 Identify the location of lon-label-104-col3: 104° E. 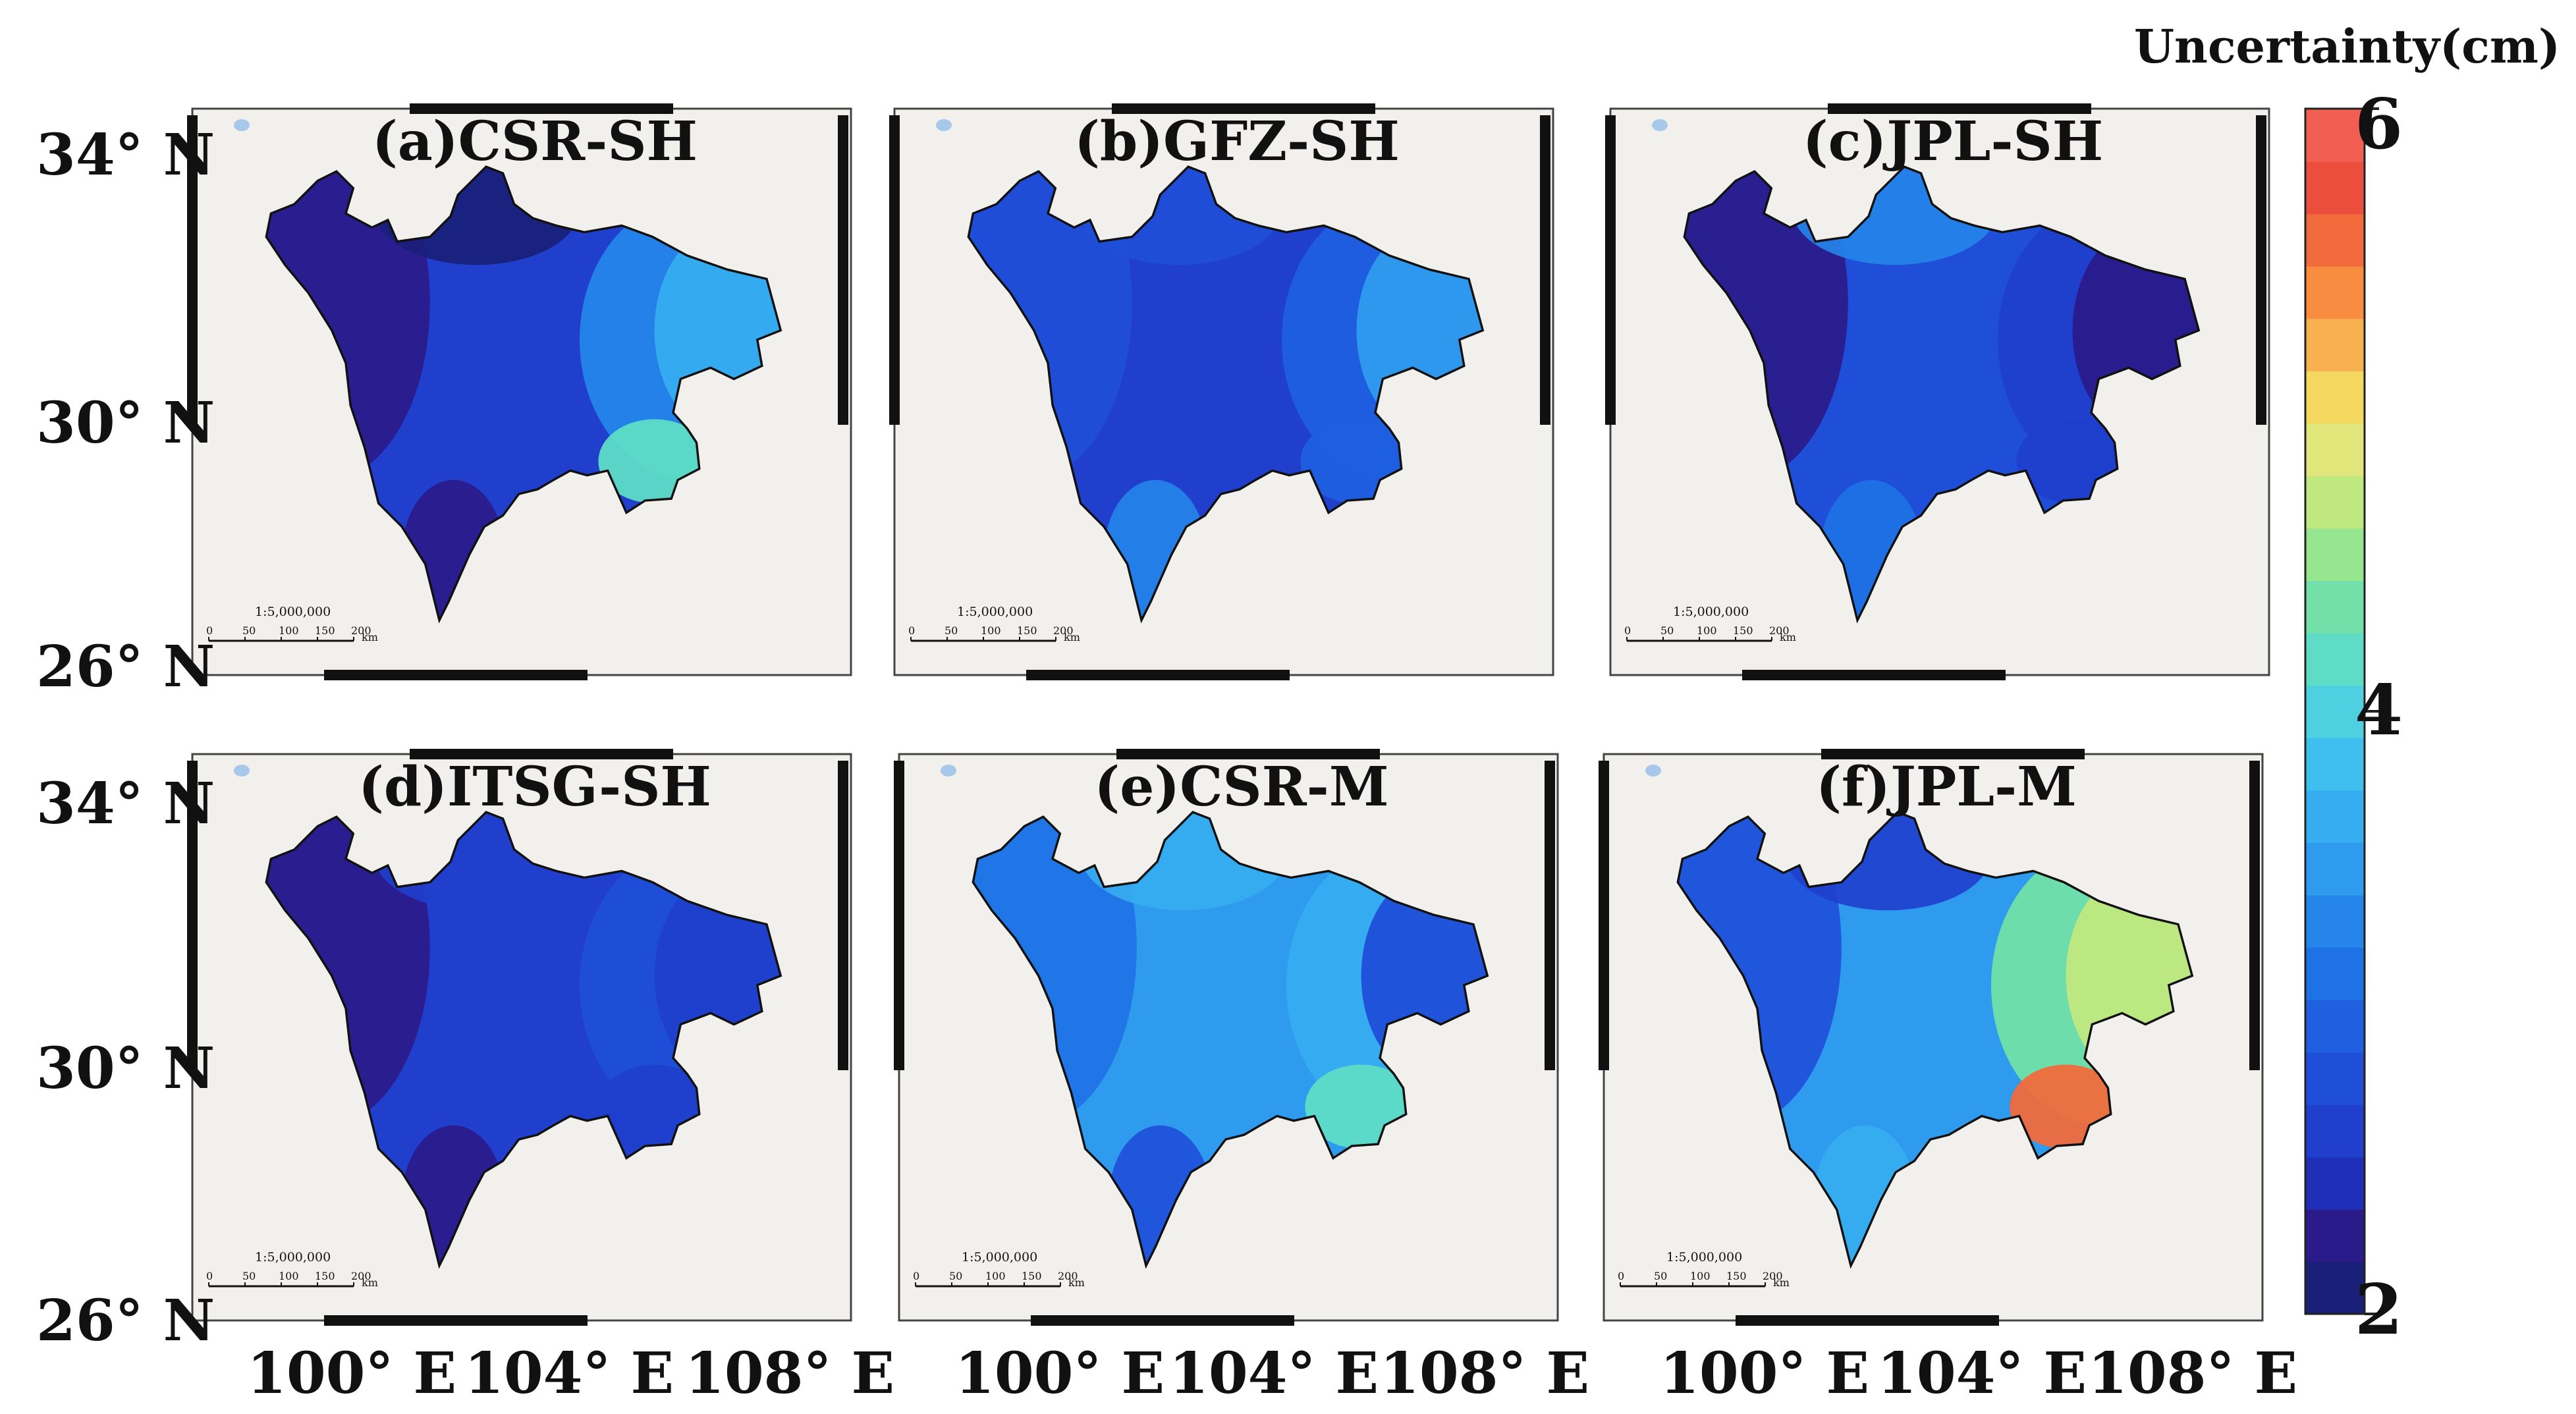
(1982, 1373).